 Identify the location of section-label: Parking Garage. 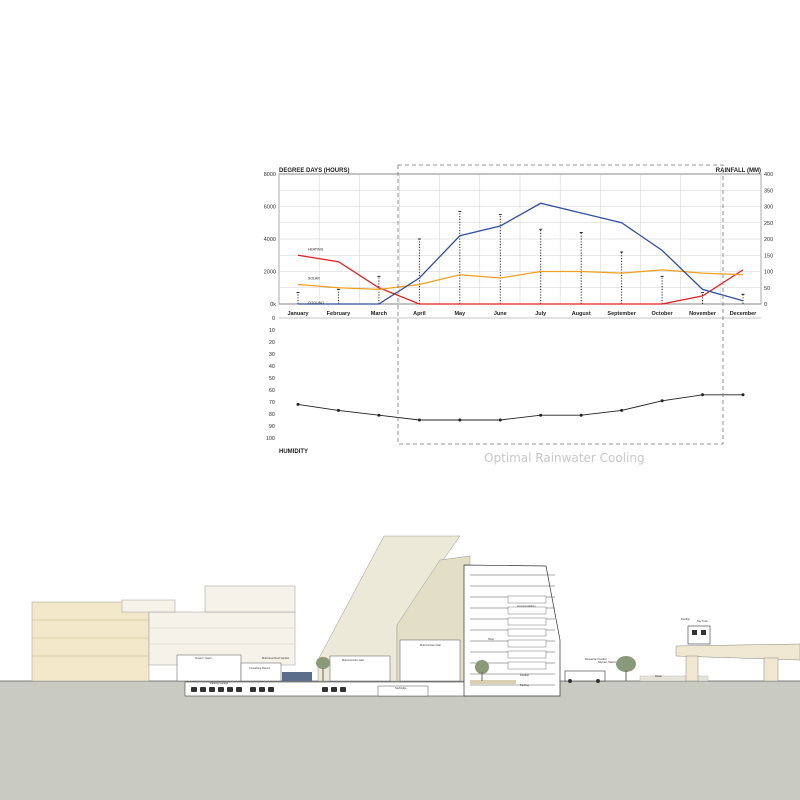
(219, 683).